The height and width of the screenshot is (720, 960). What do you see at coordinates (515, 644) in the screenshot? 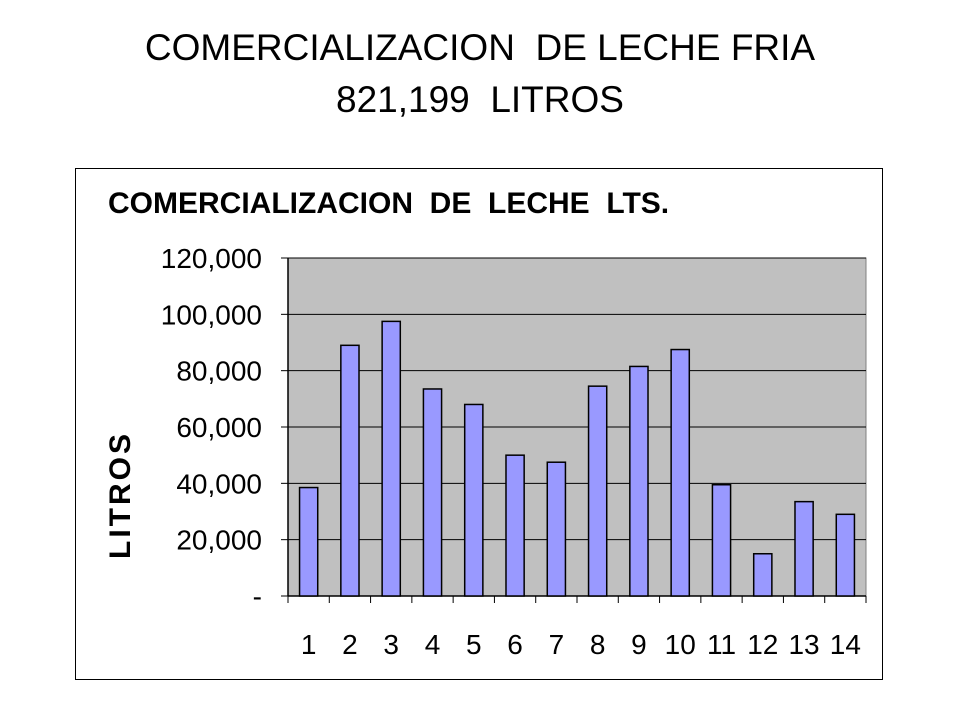
I see `x-tick-label: 6` at bounding box center [515, 644].